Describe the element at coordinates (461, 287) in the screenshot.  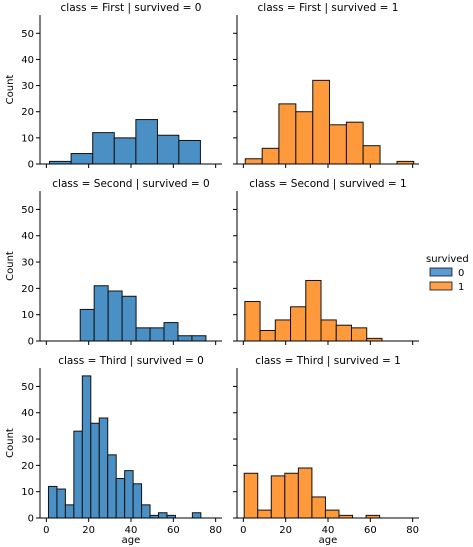
I see `legend-label: 1` at that location.